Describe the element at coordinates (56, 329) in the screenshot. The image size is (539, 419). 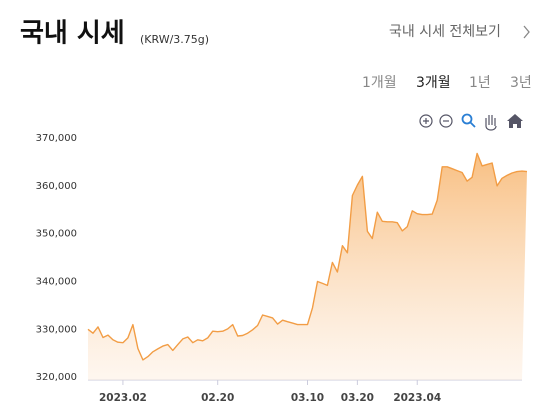
I see `y-tick-label: 330,000` at that location.